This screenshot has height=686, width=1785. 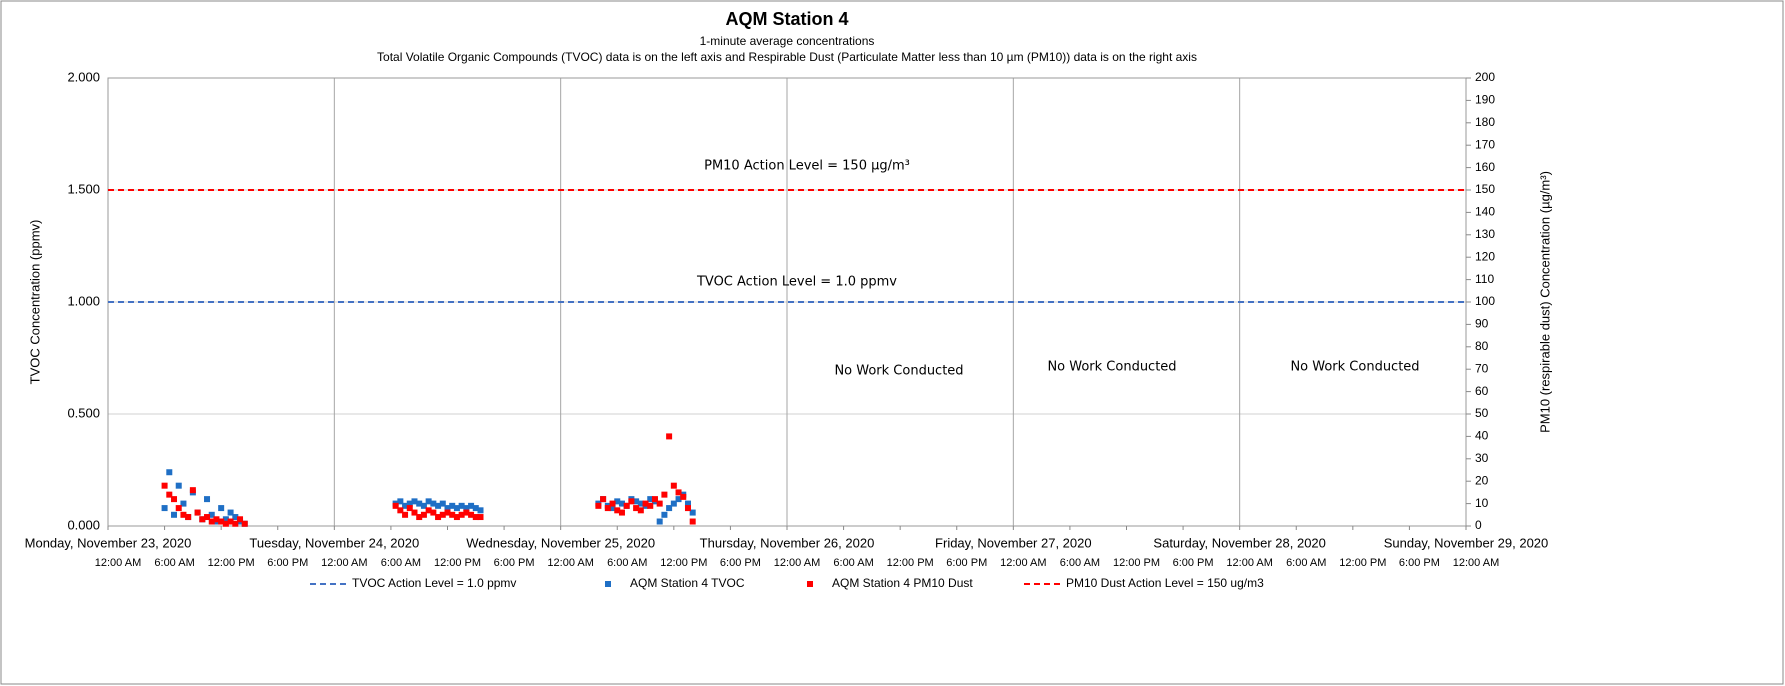 What do you see at coordinates (786, 19) in the screenshot?
I see `chart-title: AQM Station 4` at bounding box center [786, 19].